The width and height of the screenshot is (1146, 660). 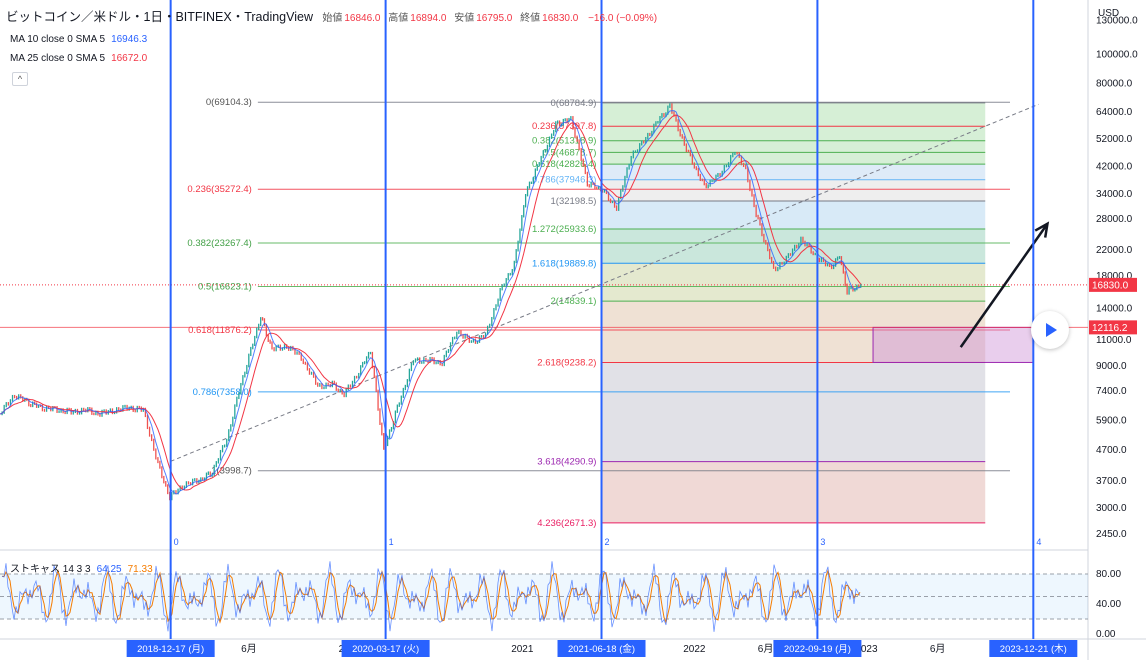 I want to click on chevron-up-icon: ^, so click(x=20, y=79).